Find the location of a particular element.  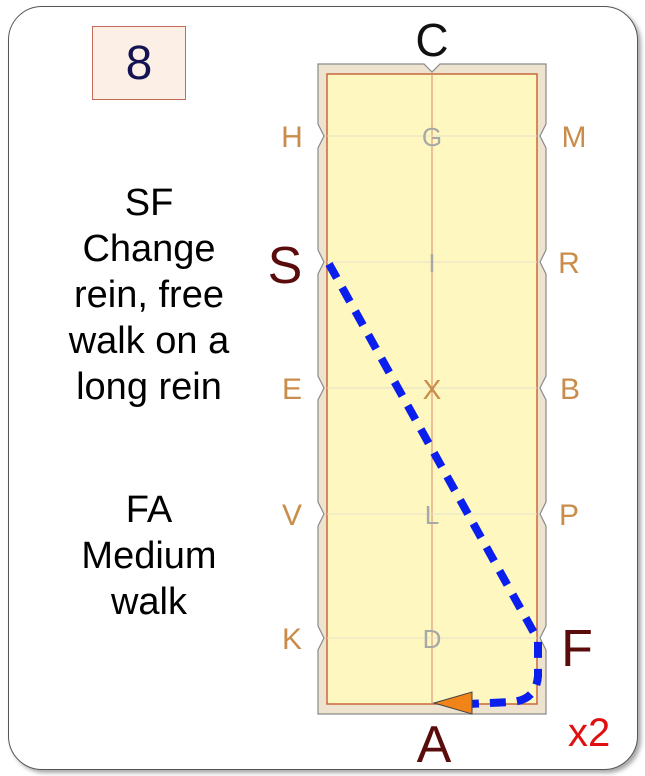

marker-G: G is located at coordinates (432, 137).